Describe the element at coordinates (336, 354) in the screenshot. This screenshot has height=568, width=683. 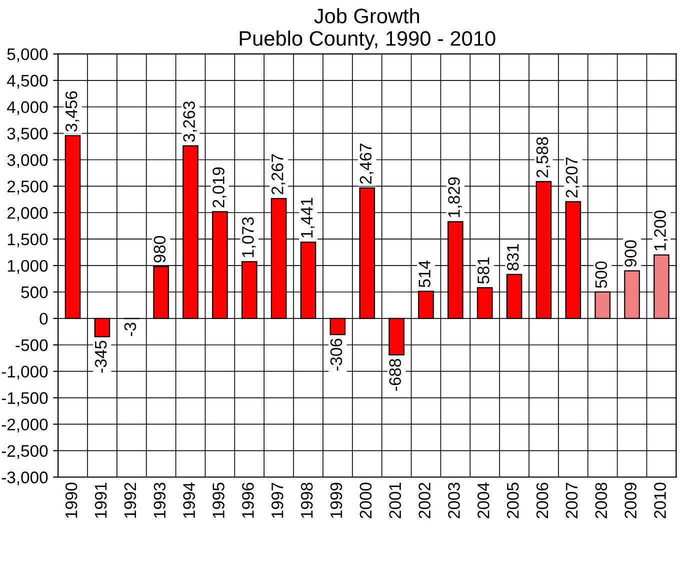
I see `data-label: -306` at that location.